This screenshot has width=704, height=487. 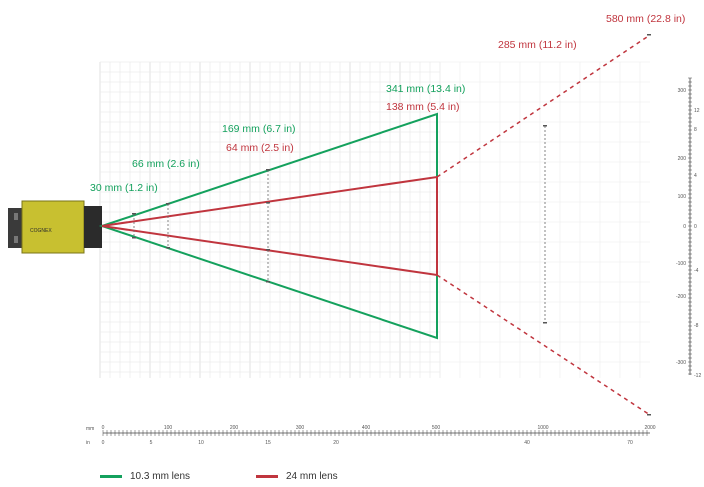 I want to click on bottom-axis-in-tick: 5, so click(x=151, y=443).